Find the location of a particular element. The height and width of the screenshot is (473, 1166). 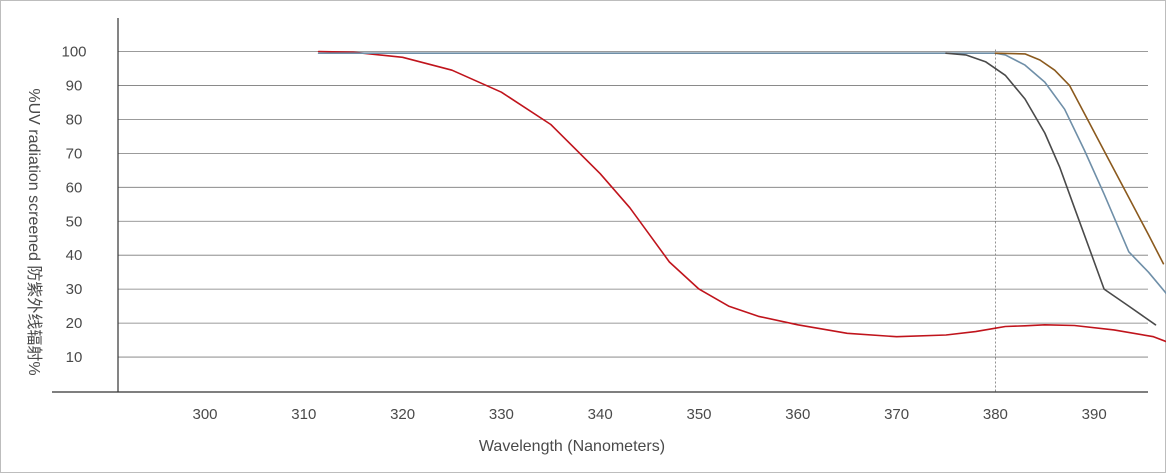

x-tick-label: 390 is located at coordinates (1094, 414).